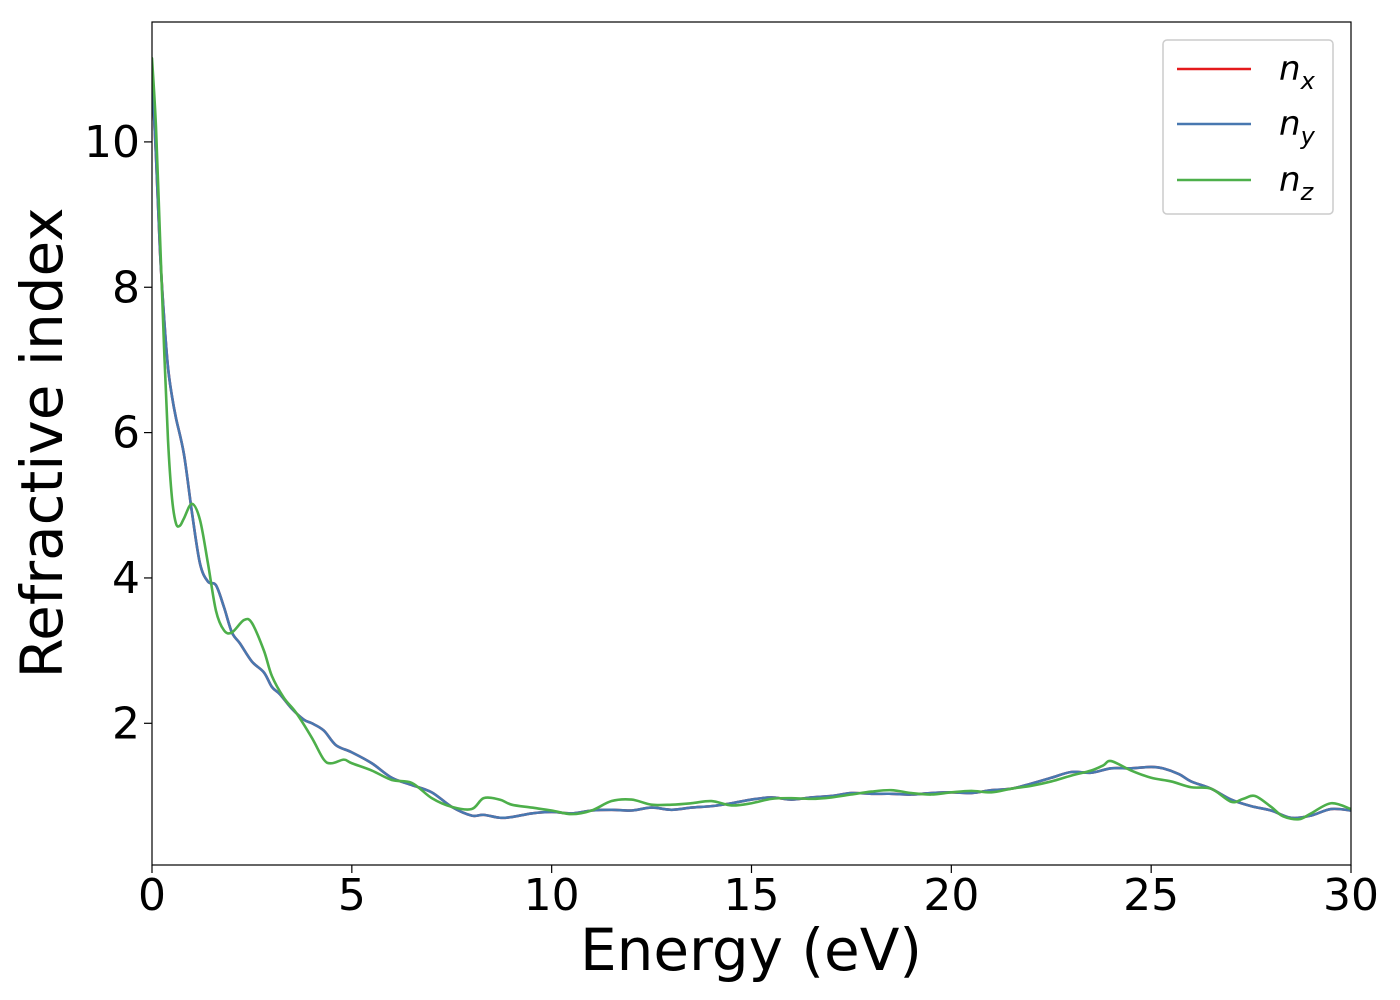 Image resolution: width=1400 pixels, height=1000 pixels. I want to click on x-tick-label: 30, so click(1351, 895).